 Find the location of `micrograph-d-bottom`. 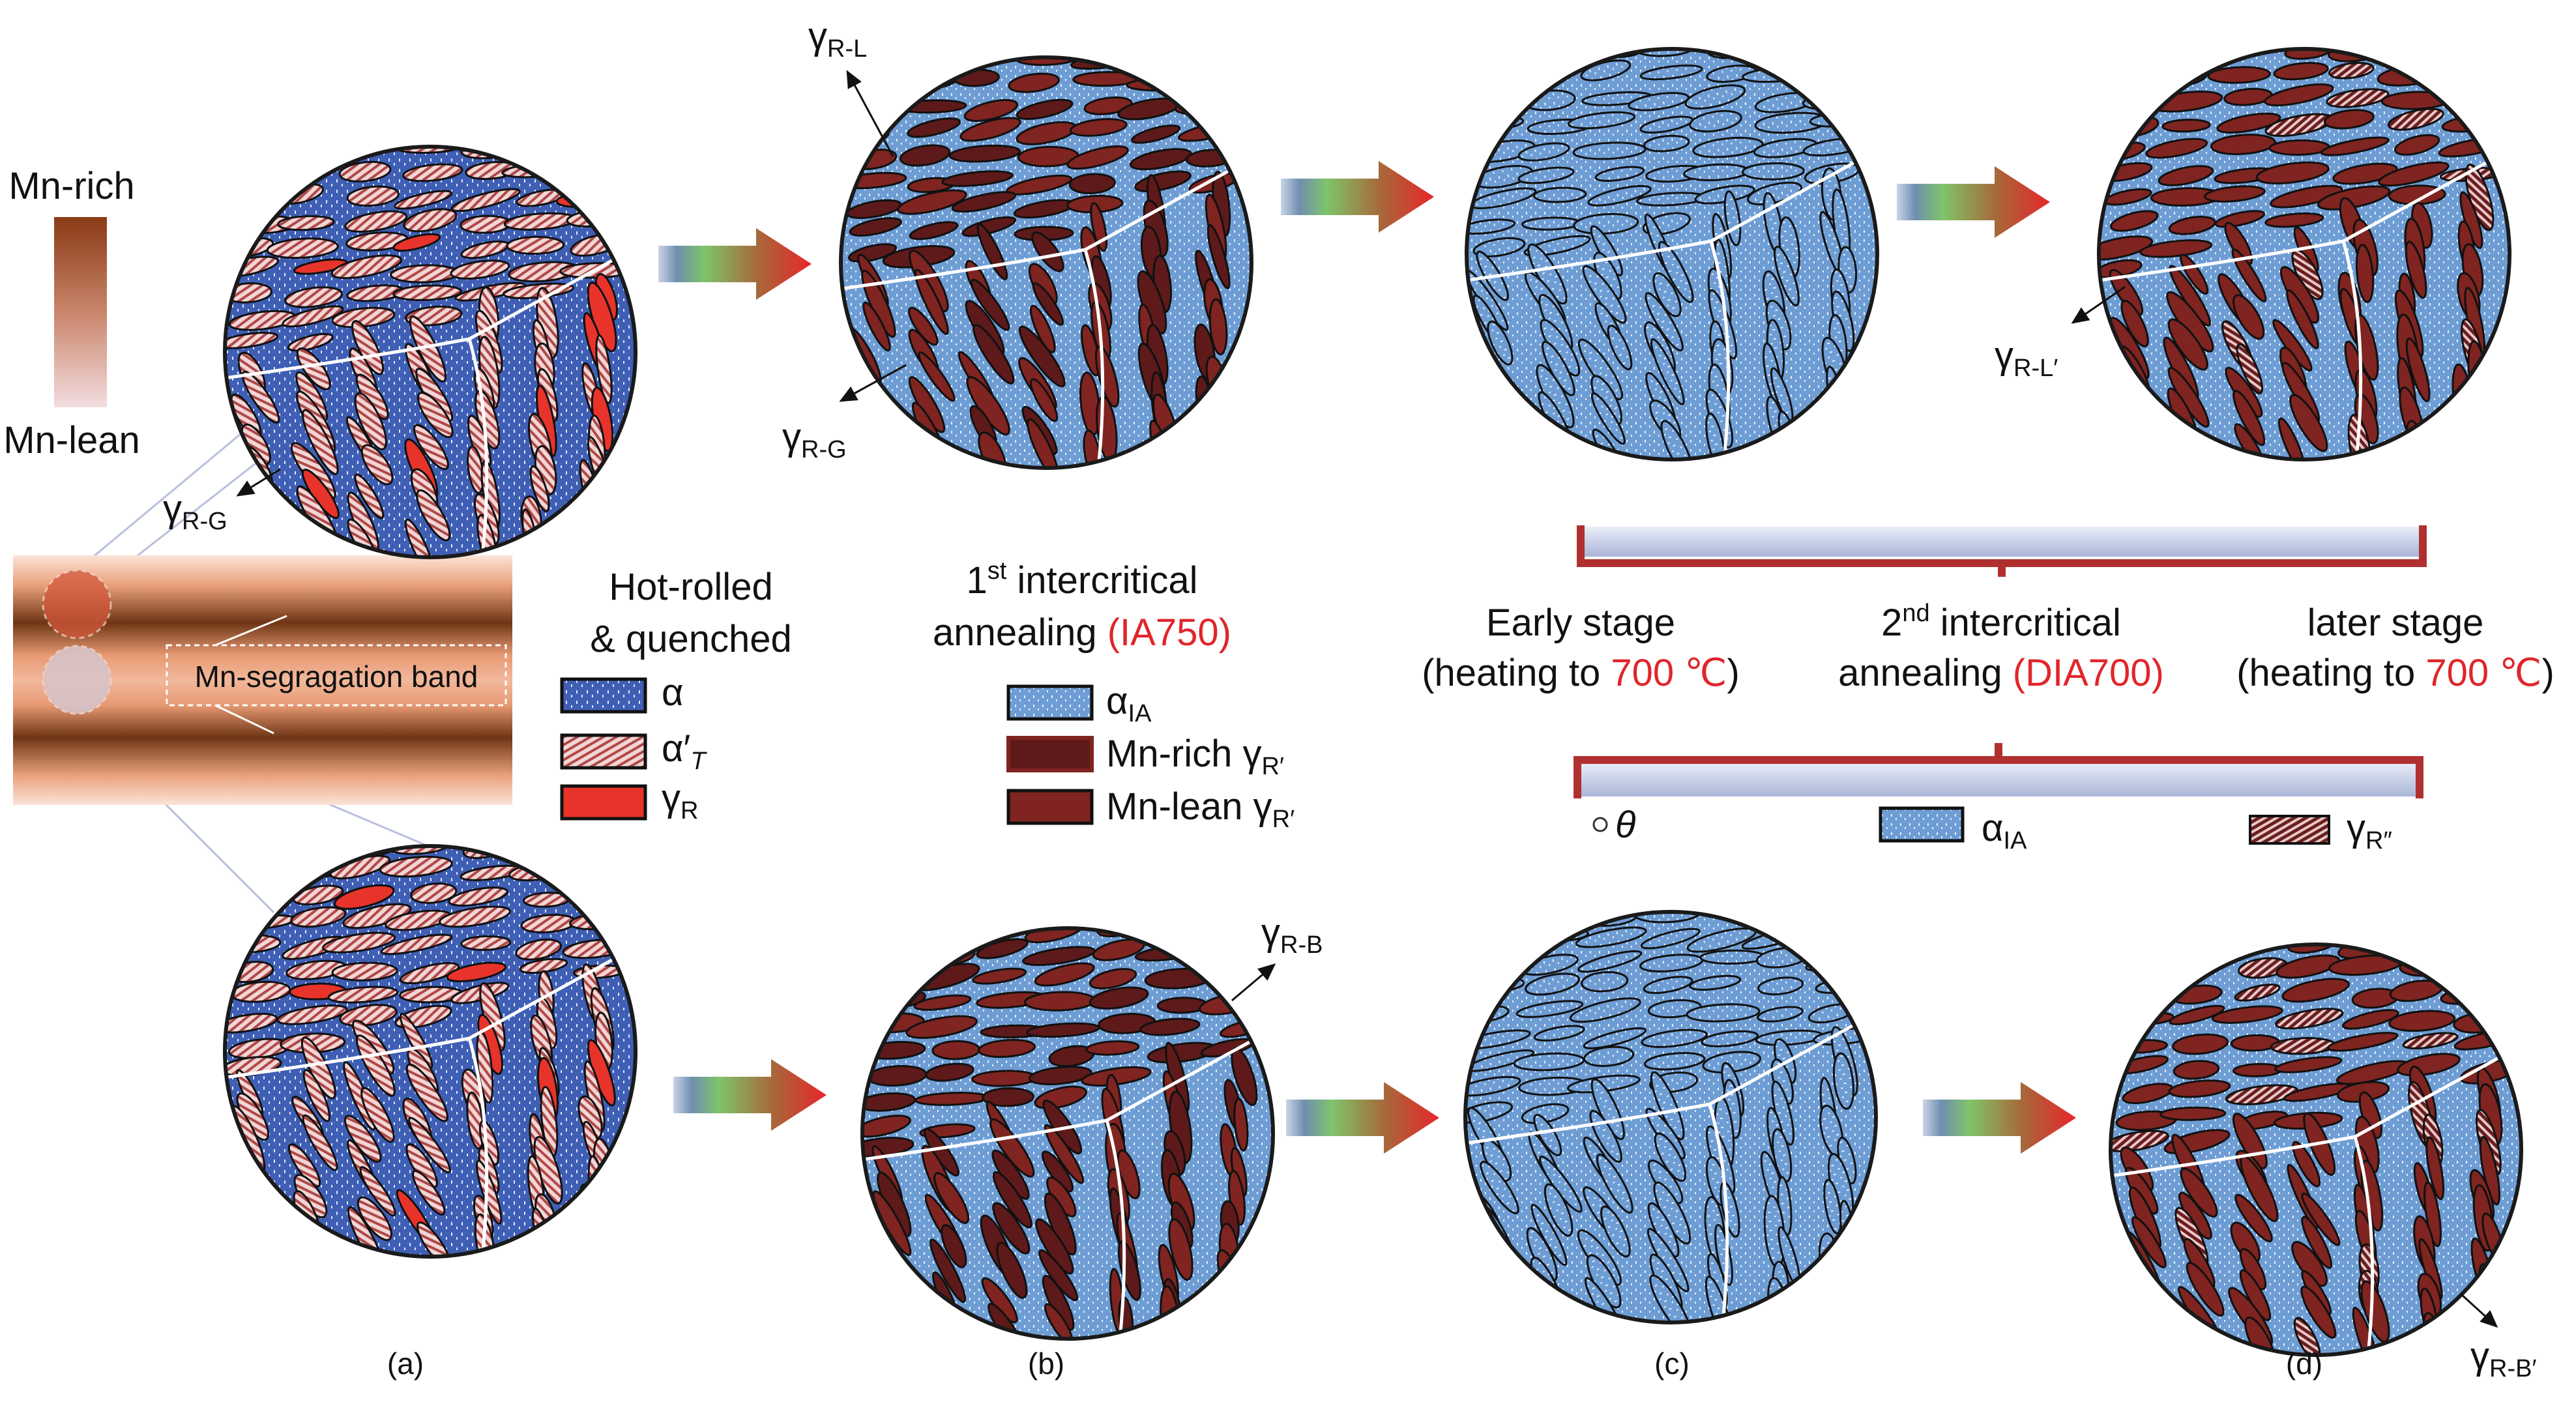

micrograph-d-bottom is located at coordinates (2331, 1149).